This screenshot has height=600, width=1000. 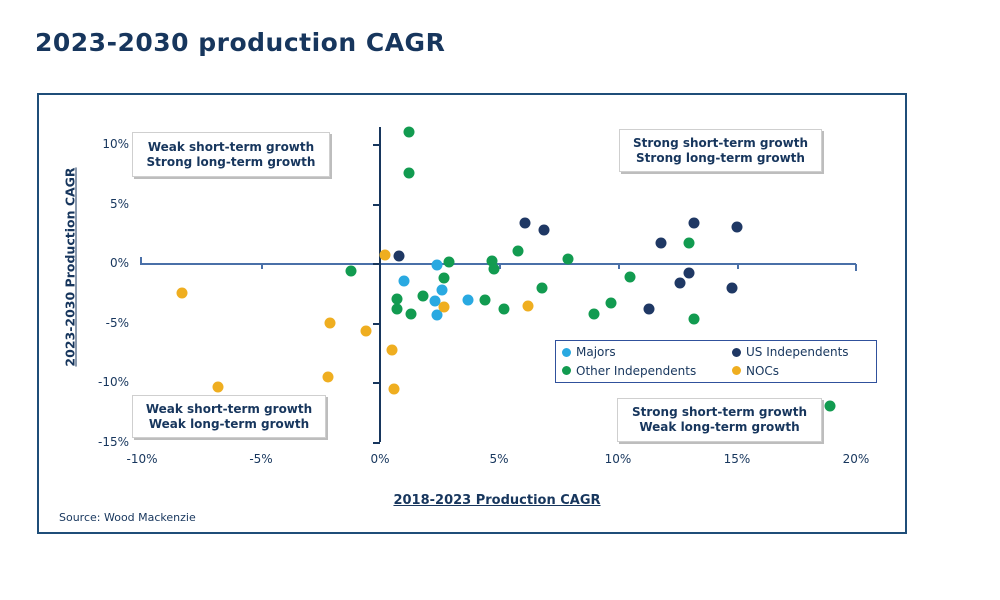 What do you see at coordinates (119, 263) in the screenshot?
I see `y-tick-label: 0%` at bounding box center [119, 263].